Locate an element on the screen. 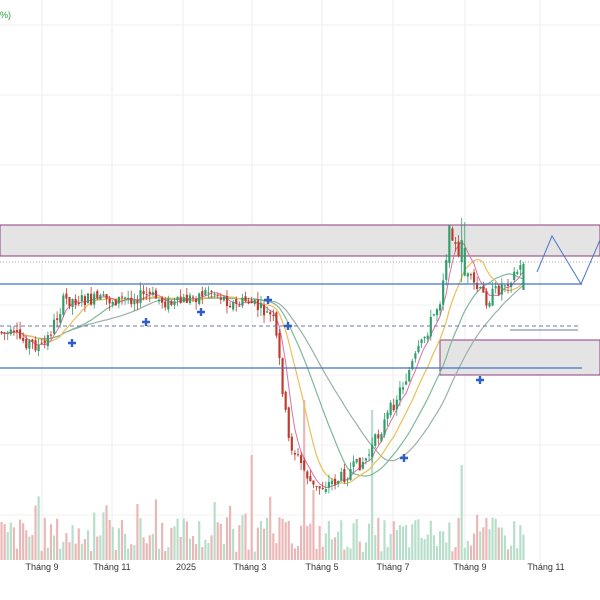  projection-path is located at coordinates (568, 260).